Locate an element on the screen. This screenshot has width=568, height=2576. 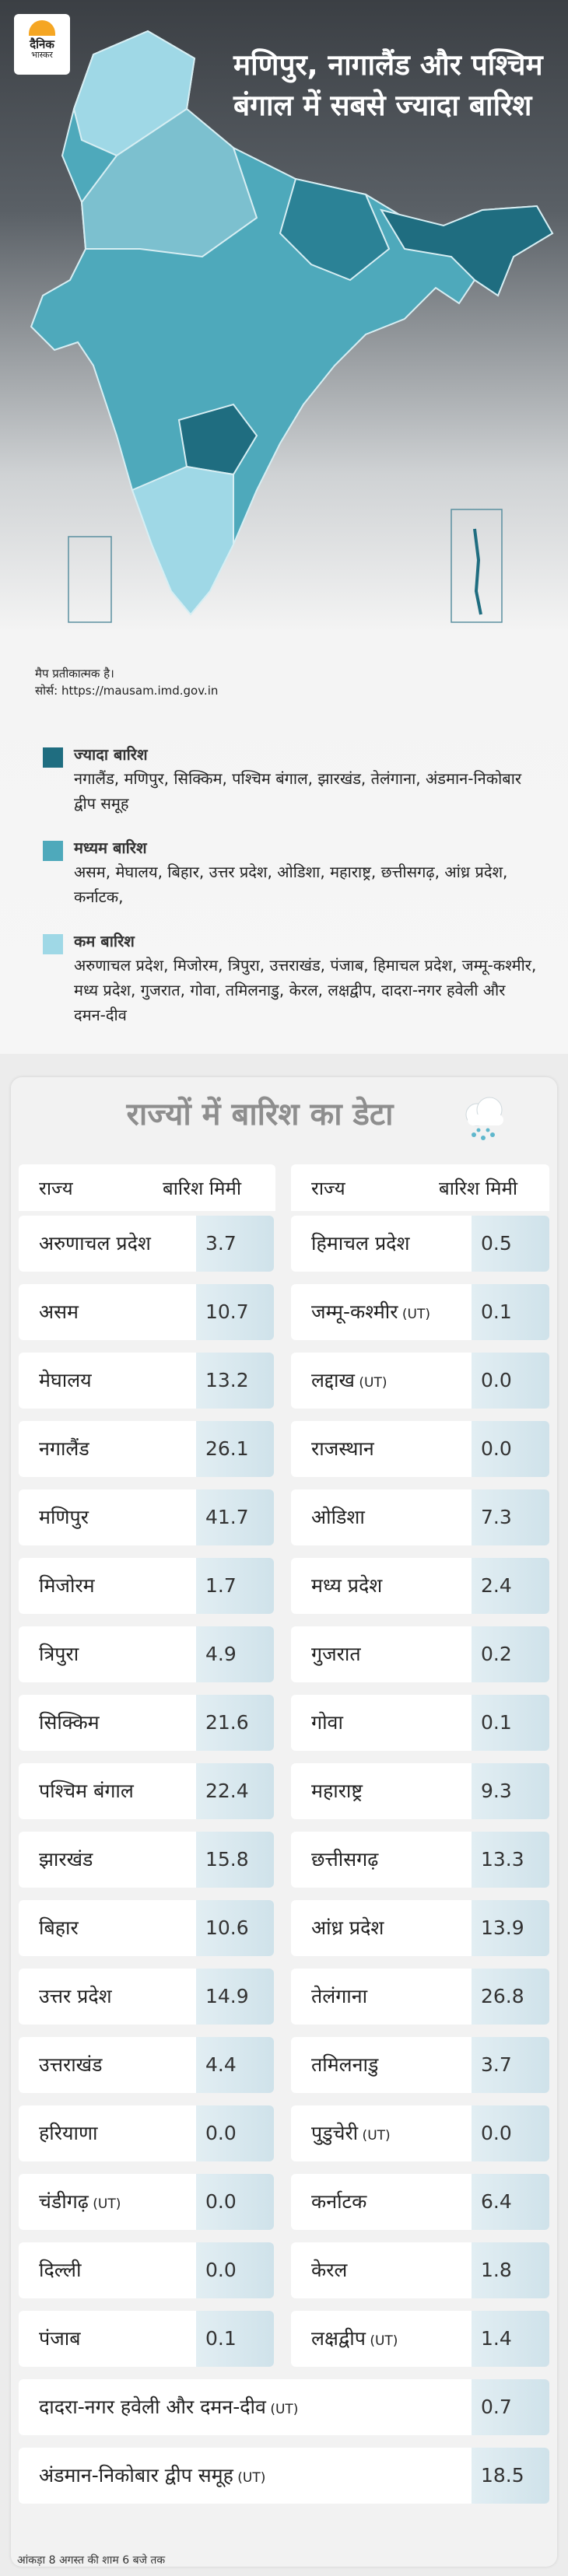
table-header-left: राज्य बारिश मिमी is located at coordinates (147, 1188).